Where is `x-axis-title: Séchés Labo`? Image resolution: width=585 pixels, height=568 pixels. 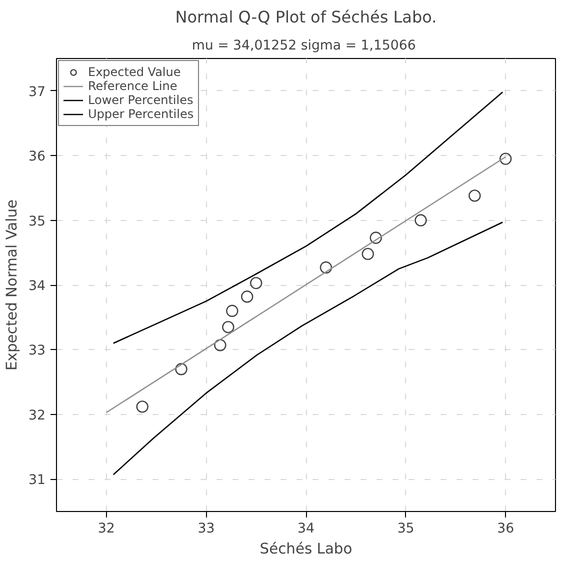 x-axis-title: Séchés Labo is located at coordinates (306, 549).